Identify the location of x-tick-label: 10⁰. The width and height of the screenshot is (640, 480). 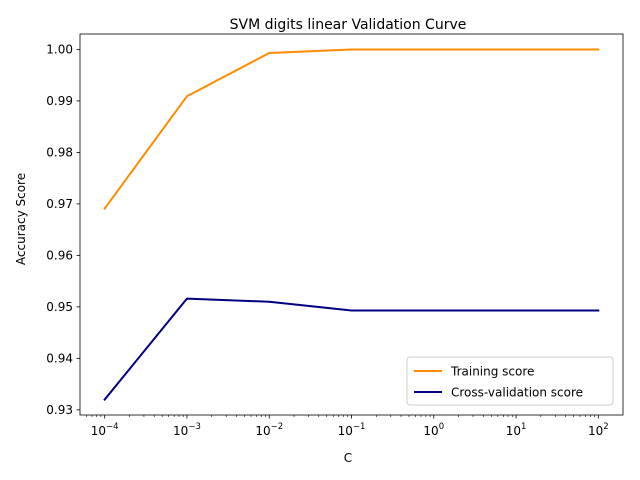
(433, 430).